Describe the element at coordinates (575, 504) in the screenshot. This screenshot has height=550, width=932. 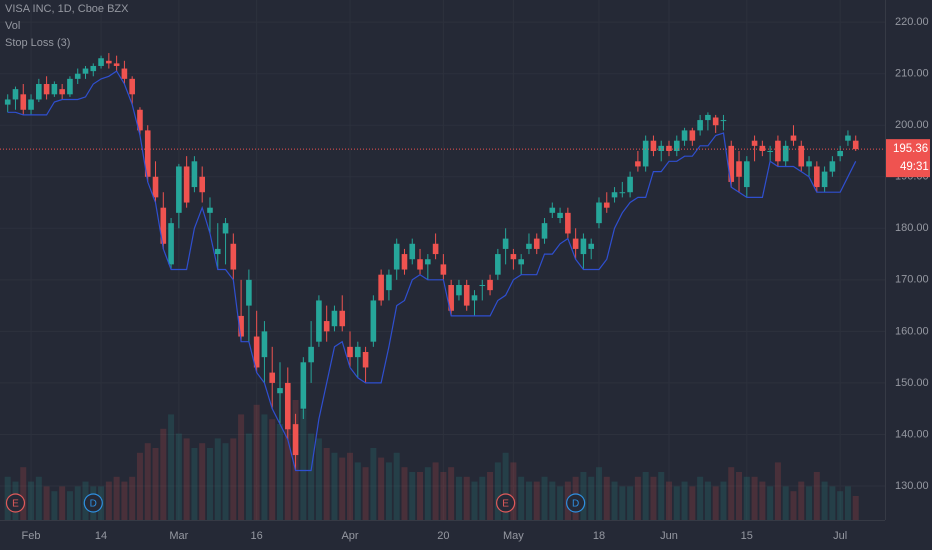
I see `event-label: D` at that location.